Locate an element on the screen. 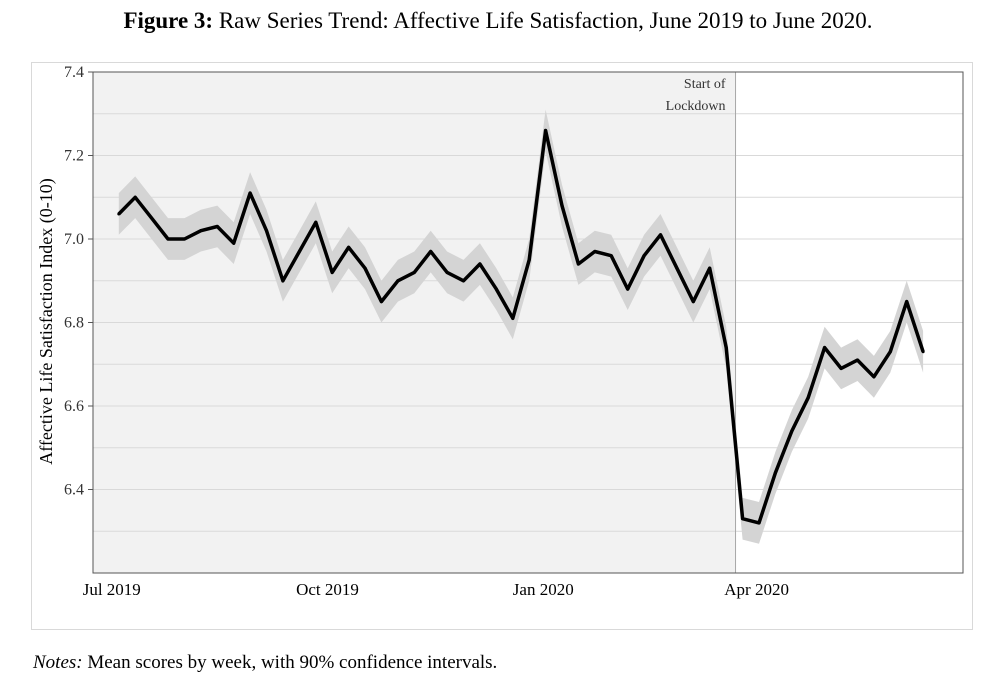  y-tick-label: 6.6 is located at coordinates (74, 406).